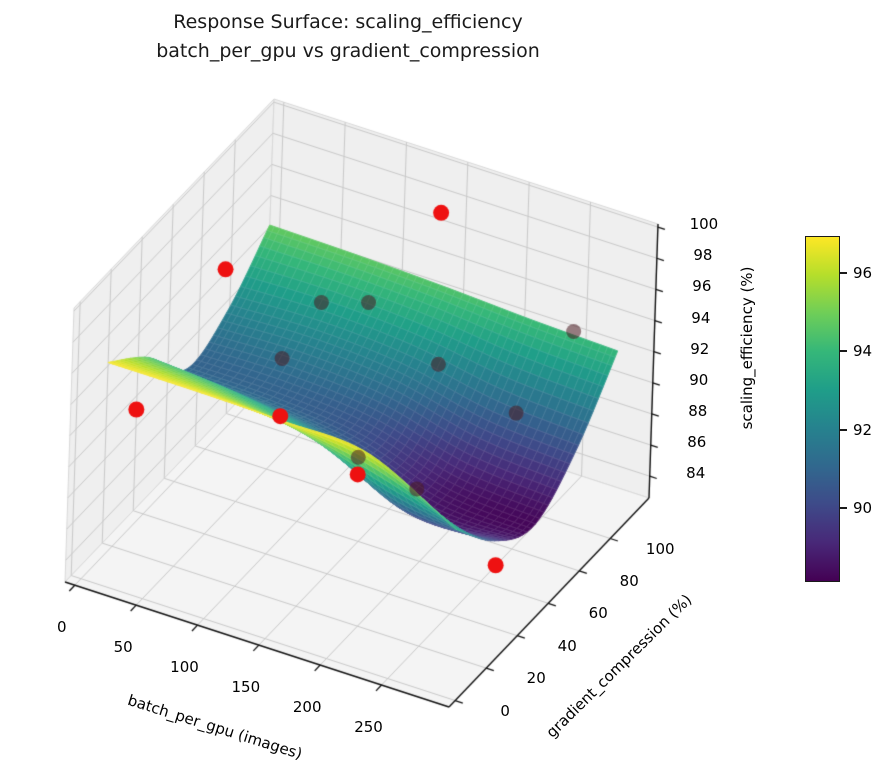 The width and height of the screenshot is (896, 765). I want to click on y-tick-label: 0, so click(505, 710).